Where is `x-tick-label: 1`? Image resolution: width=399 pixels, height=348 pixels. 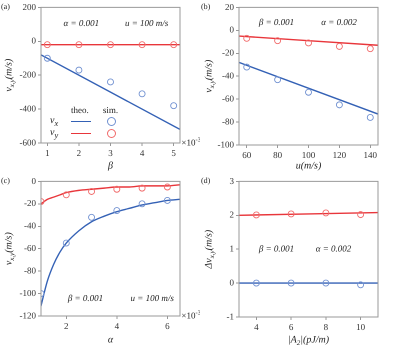 x-tick-label: 1 is located at coordinates (47, 153).